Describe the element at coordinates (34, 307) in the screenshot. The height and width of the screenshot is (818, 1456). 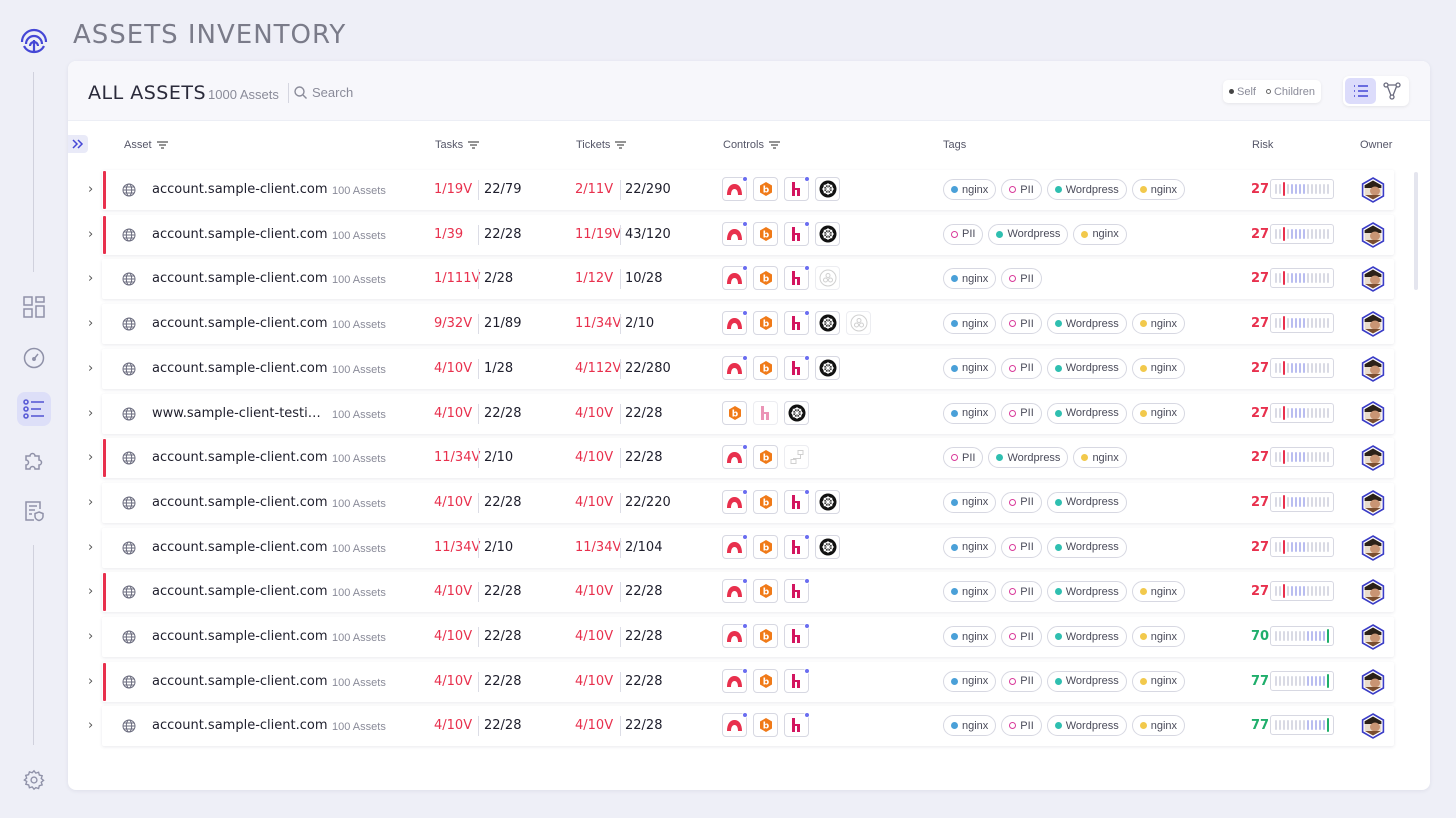
I see `sidebar-item-dashboard` at that location.